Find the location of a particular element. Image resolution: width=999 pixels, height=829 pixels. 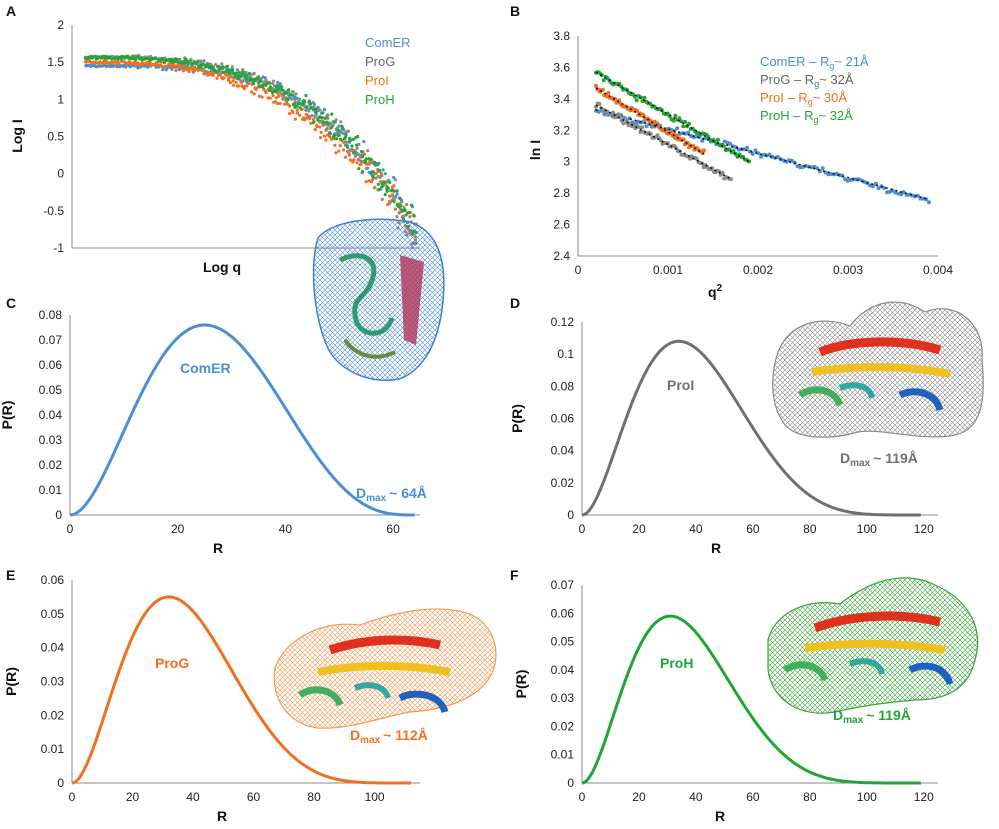

panel-e-y-label: P(R) is located at coordinates (11, 681).